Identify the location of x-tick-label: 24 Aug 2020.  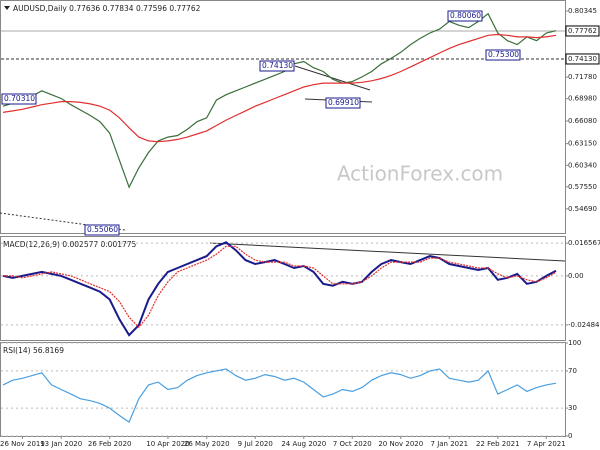
(303, 444).